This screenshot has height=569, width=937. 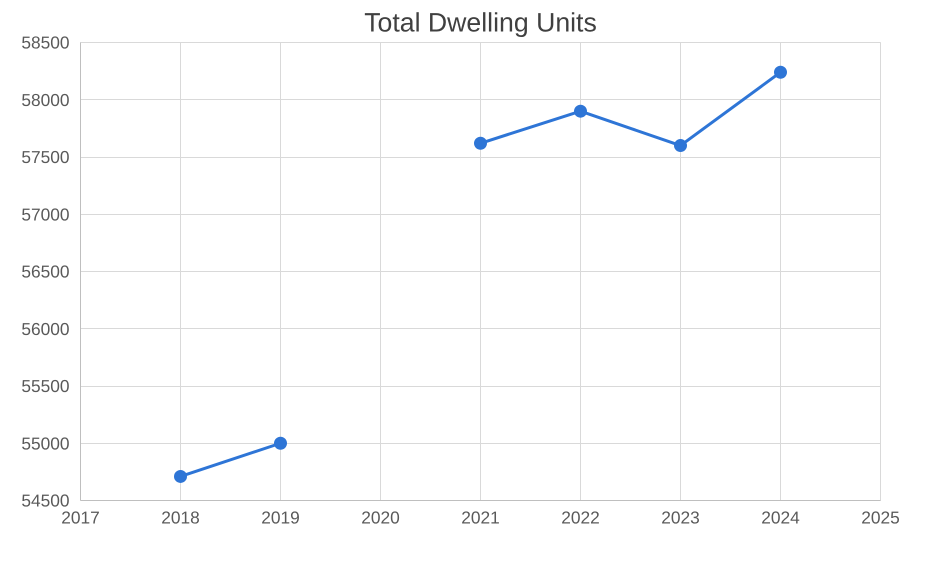 I want to click on y-tick-label: 57000, so click(x=45, y=214).